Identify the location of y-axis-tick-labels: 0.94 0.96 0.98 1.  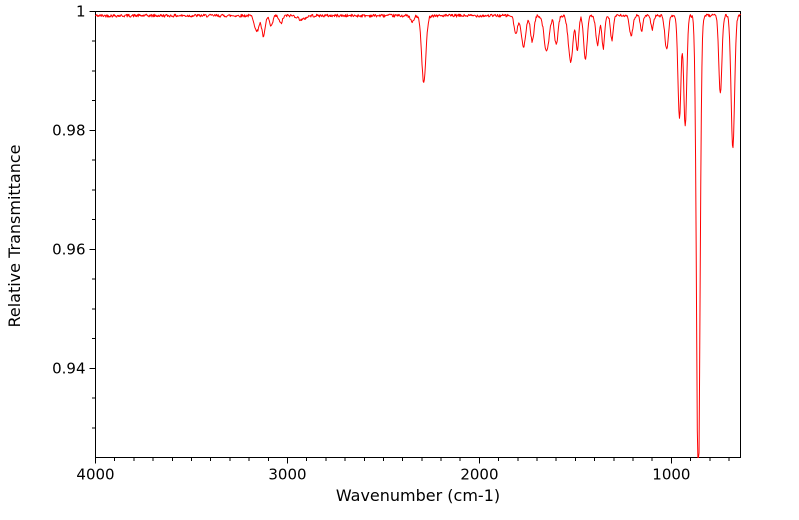
(68, 190).